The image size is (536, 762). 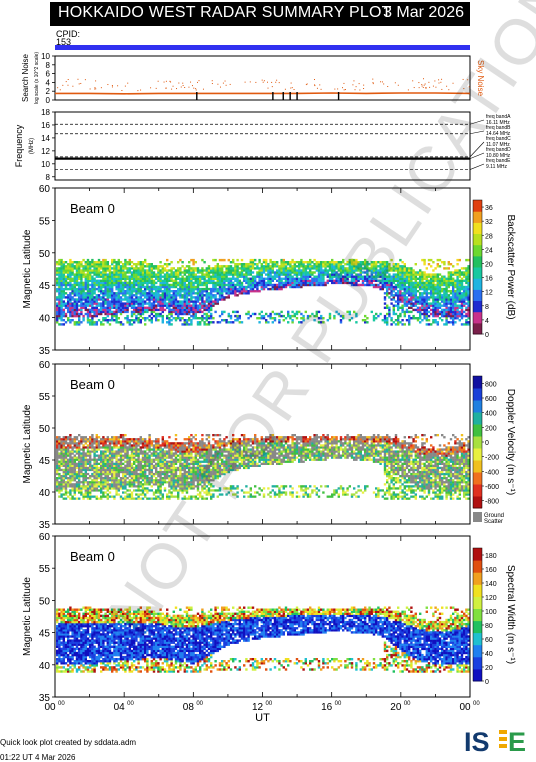 I want to click on noise-ytick-label: 10, so click(x=45, y=56).